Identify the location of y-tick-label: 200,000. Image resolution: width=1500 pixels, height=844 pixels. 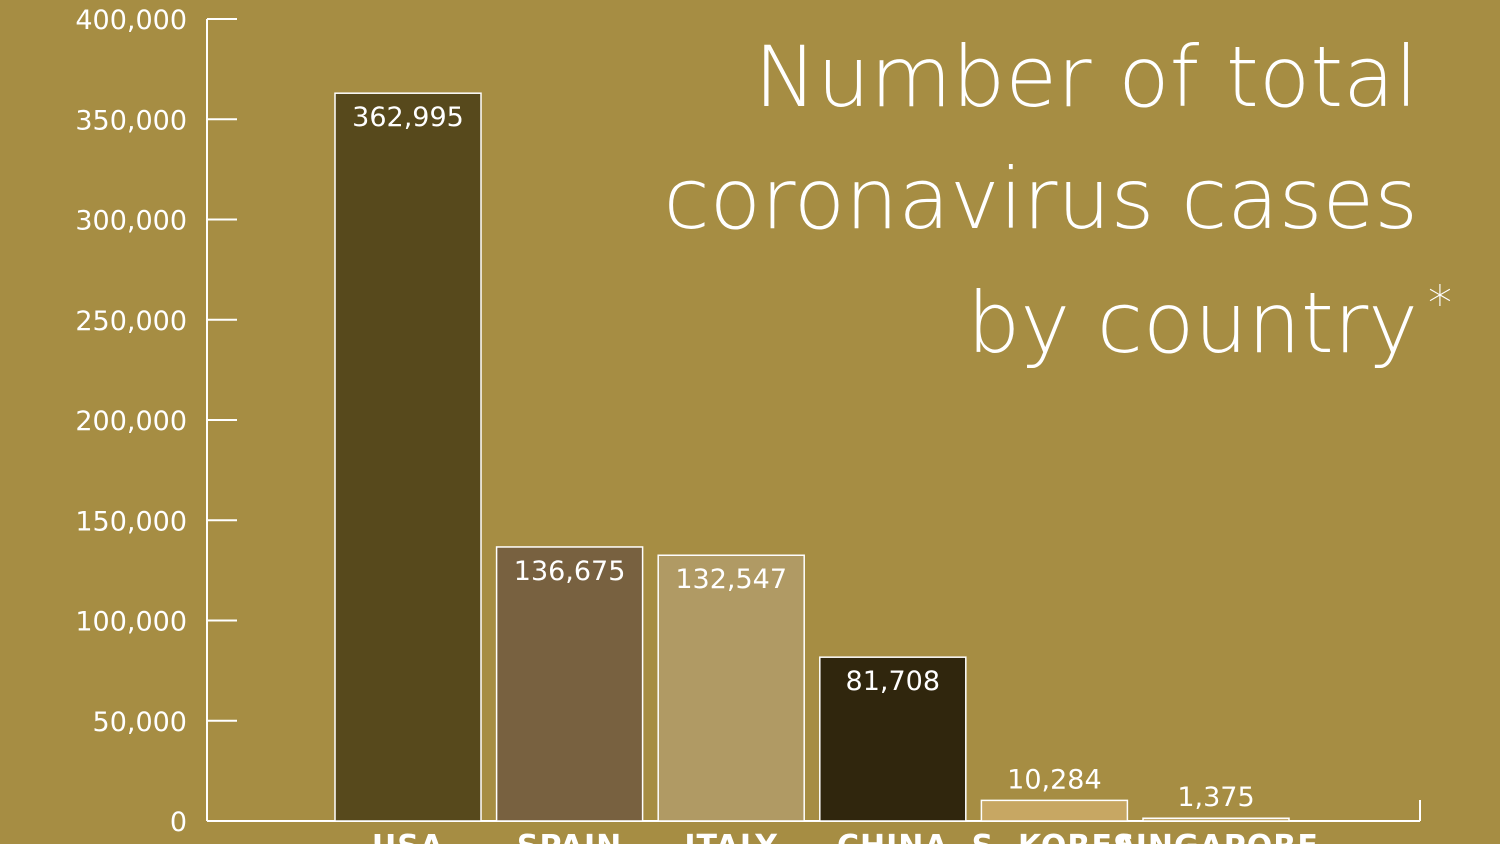
(131, 421).